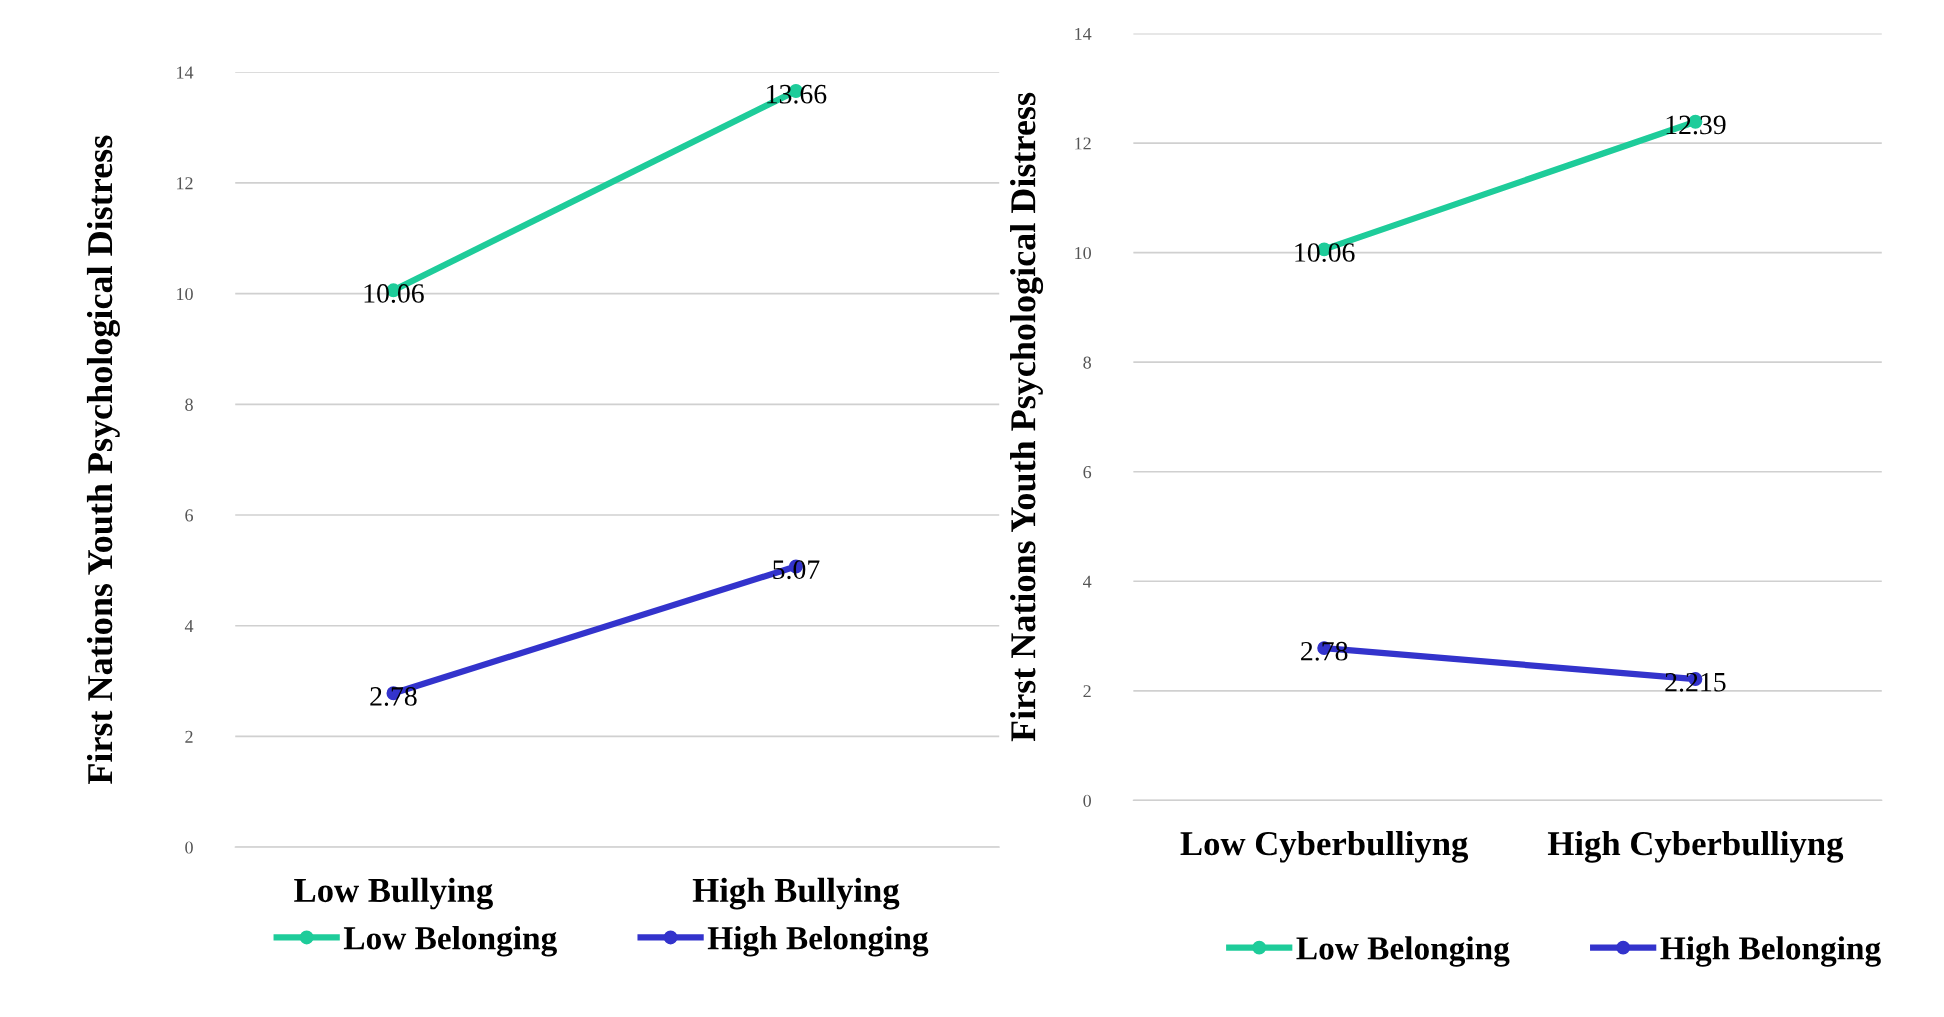 The width and height of the screenshot is (1944, 1017). Describe the element at coordinates (1324, 846) in the screenshot. I see `x-tick-label: Low Cyberbulliyng` at that location.